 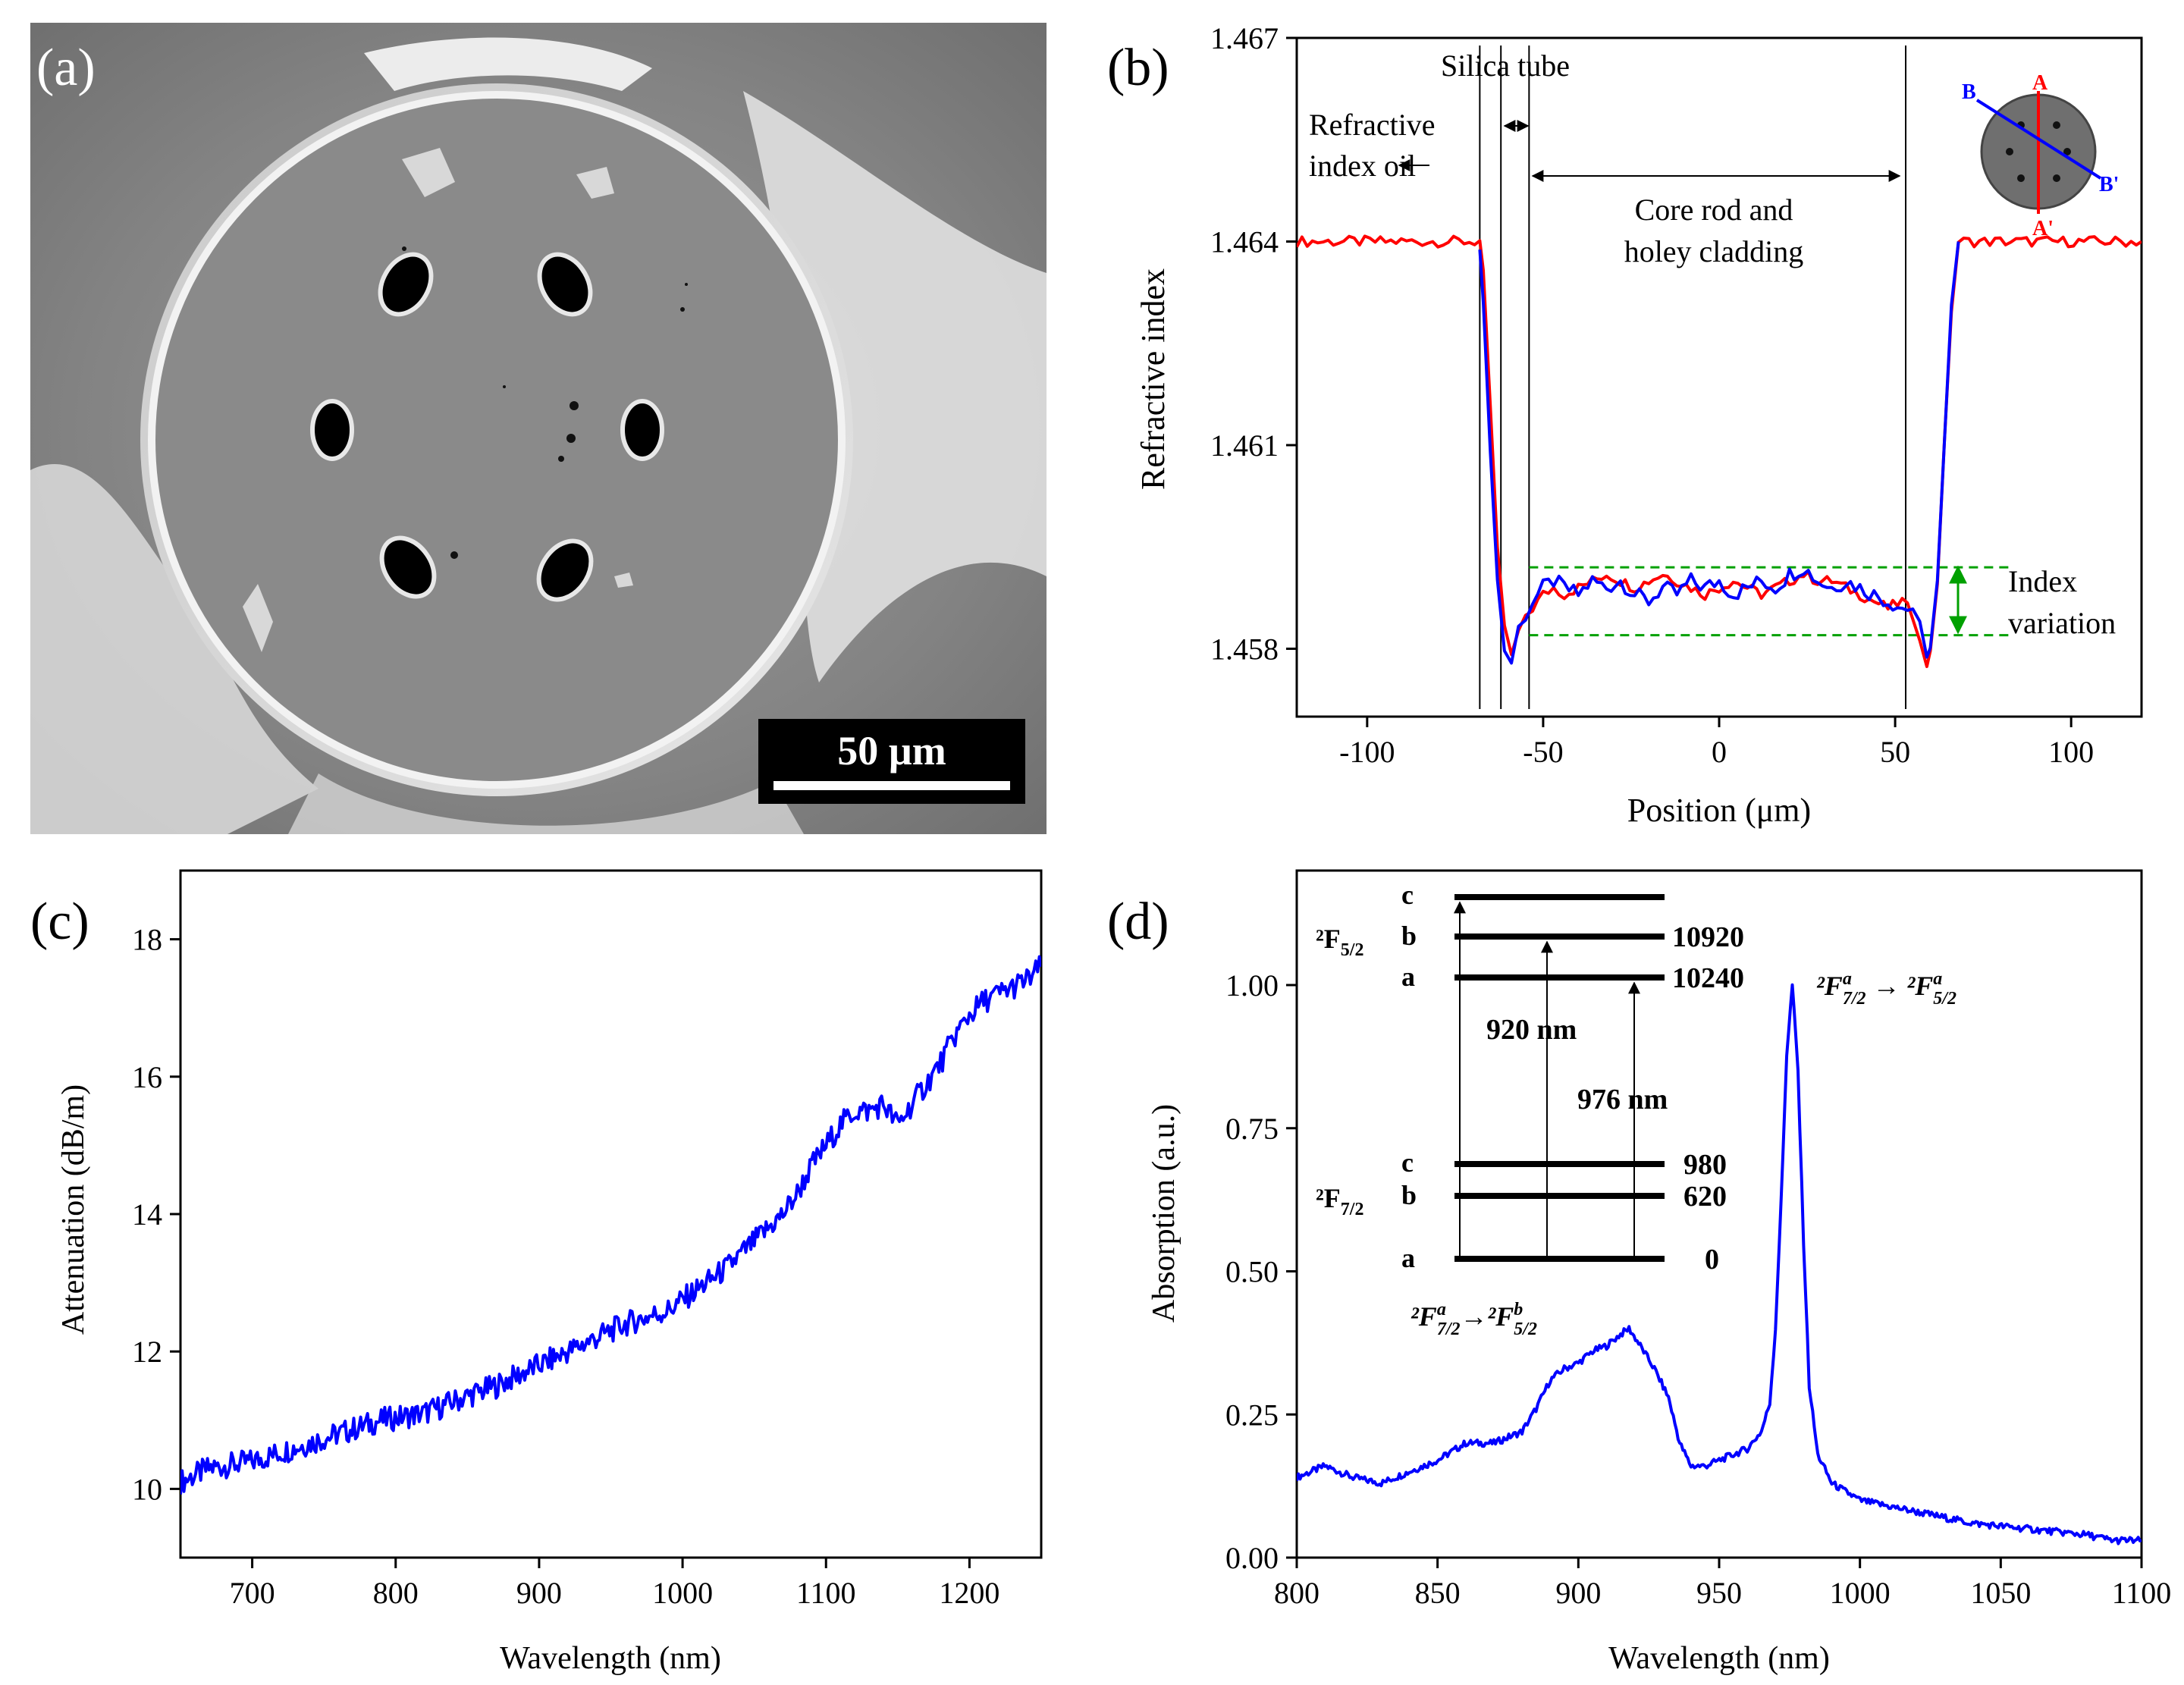 What do you see at coordinates (2071, 752) in the screenshot?
I see `x-tick-label: 100` at bounding box center [2071, 752].